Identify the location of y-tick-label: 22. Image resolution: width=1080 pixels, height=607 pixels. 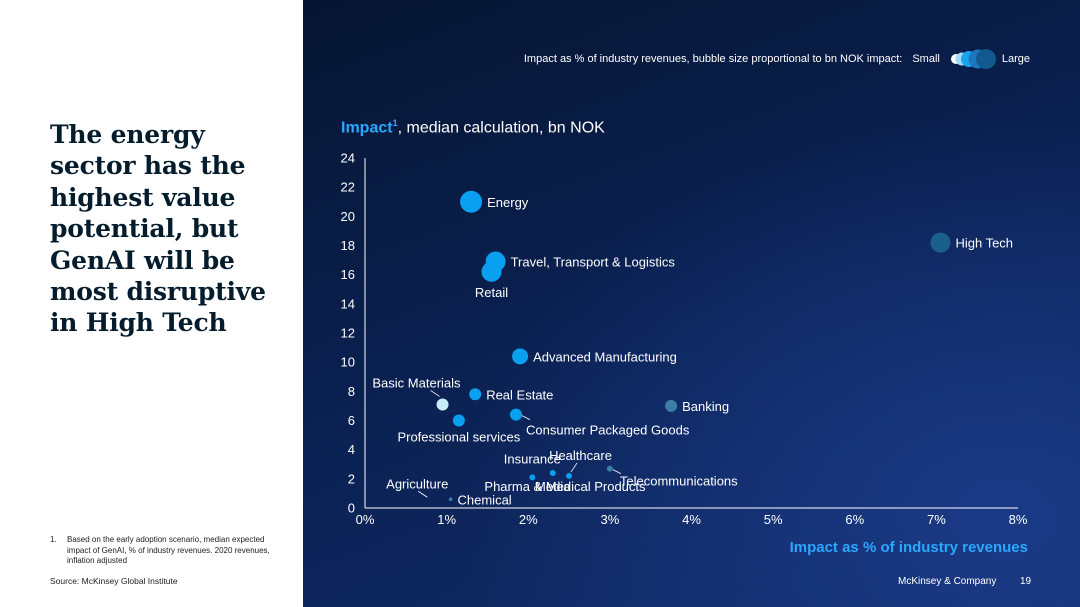
(348, 187).